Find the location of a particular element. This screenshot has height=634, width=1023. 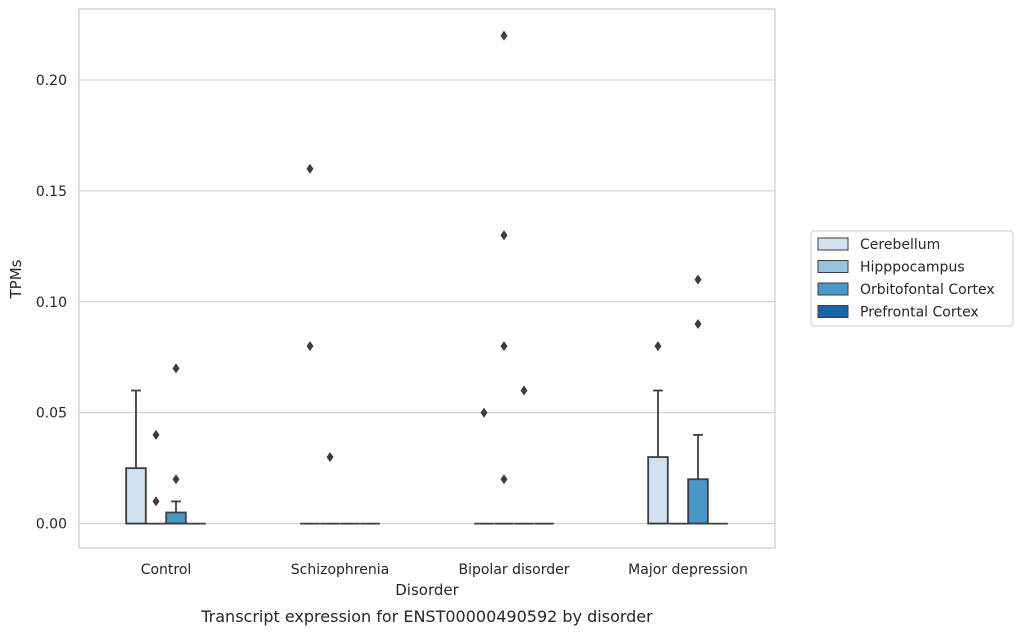

y-tick-label: 0.20 is located at coordinates (51, 81).